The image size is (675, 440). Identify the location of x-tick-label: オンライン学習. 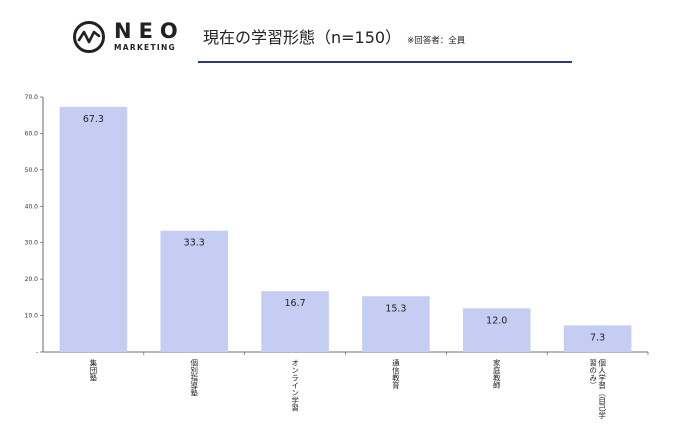
(294, 386).